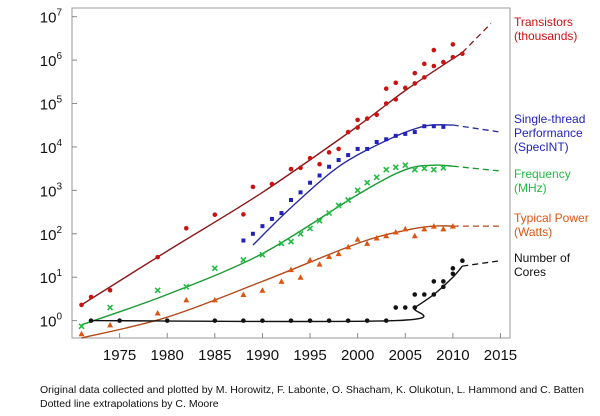 The image size is (600, 416). I want to click on legend-entry-4: Number of Cores, so click(542, 265).